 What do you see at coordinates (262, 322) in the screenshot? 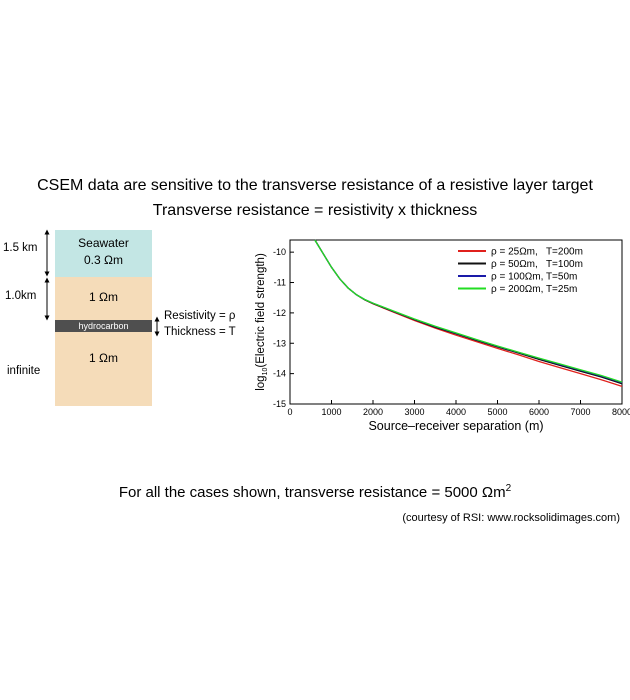
I see `y-axis-label: log10(Electric field strength)` at bounding box center [262, 322].